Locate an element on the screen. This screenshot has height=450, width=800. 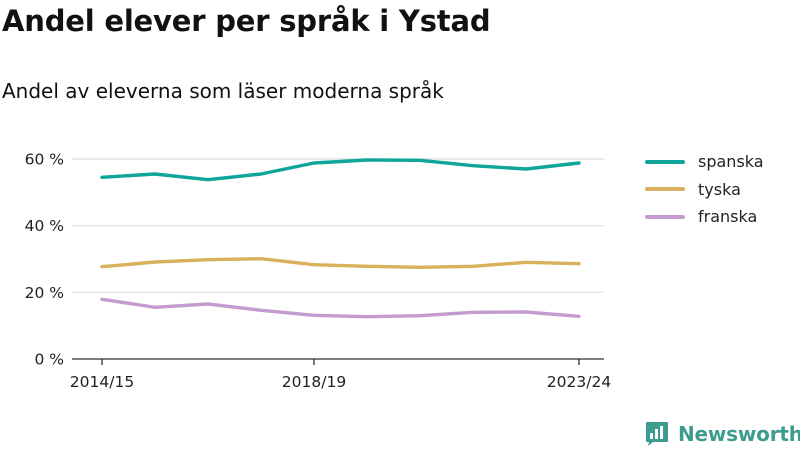
legend: spanska tyska franska is located at coordinates (704, 189).